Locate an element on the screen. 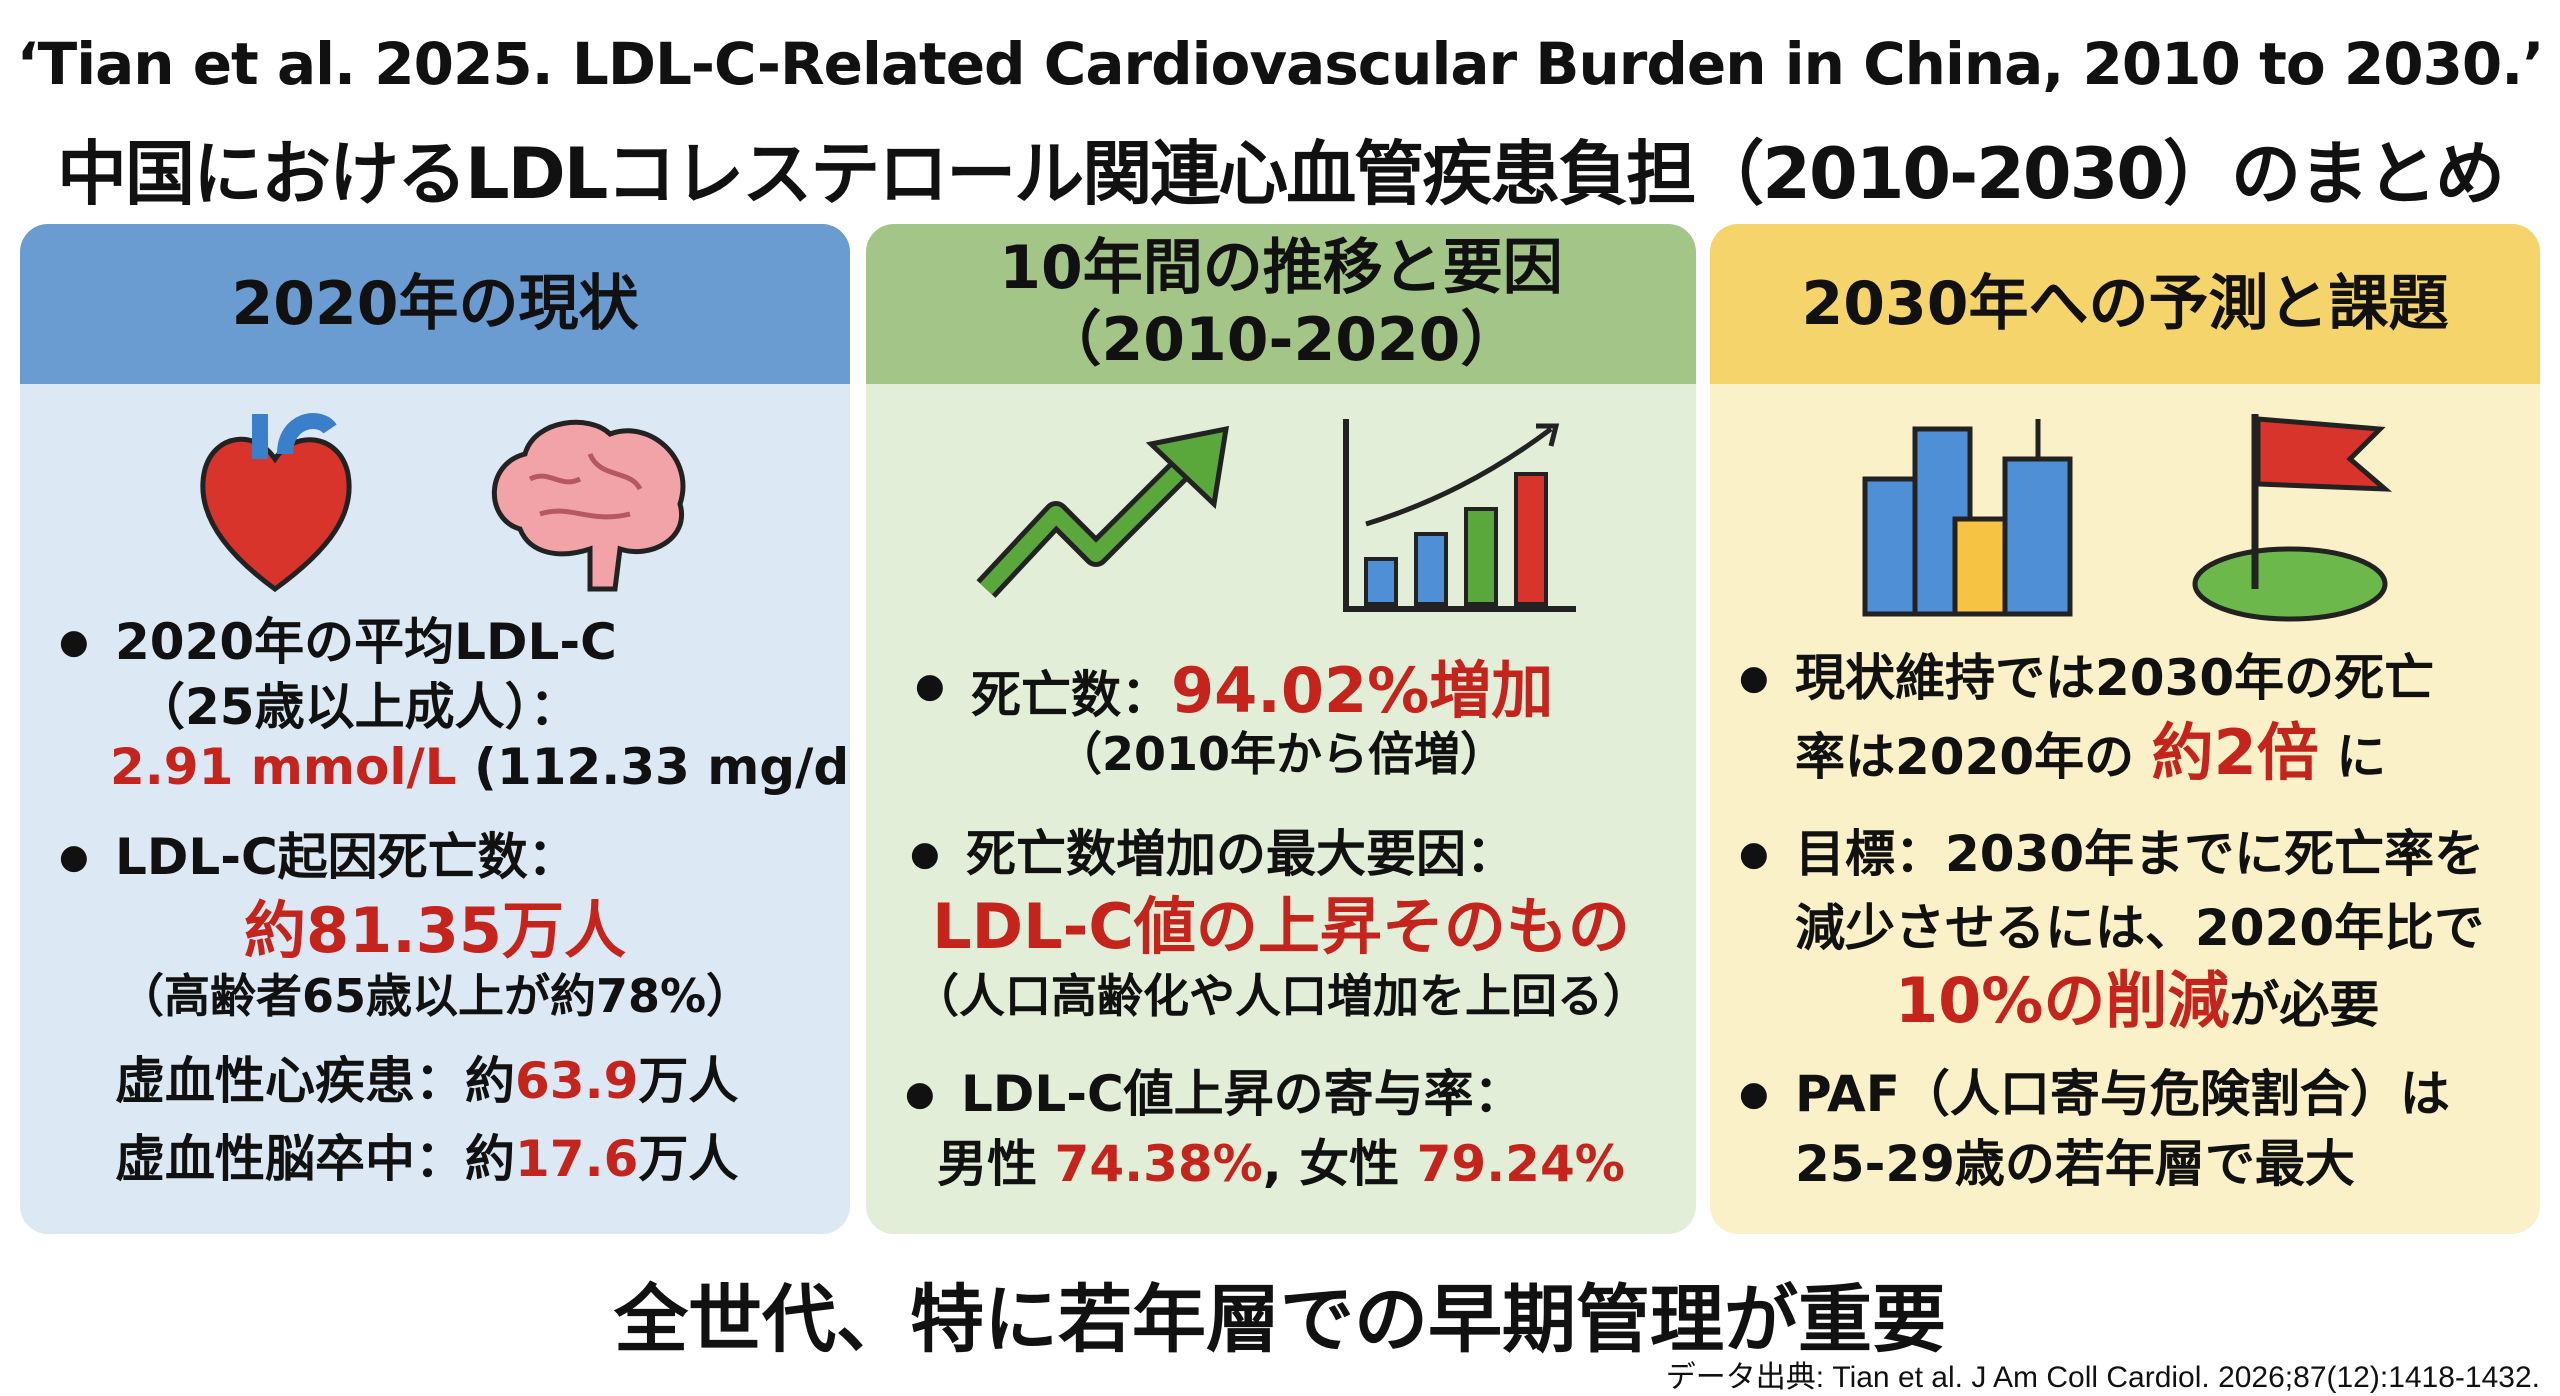 The height and width of the screenshot is (1396, 2560). avg-ldl-value: 2.91 mmol/L (112.33 mg/dL) is located at coordinates (480, 767).